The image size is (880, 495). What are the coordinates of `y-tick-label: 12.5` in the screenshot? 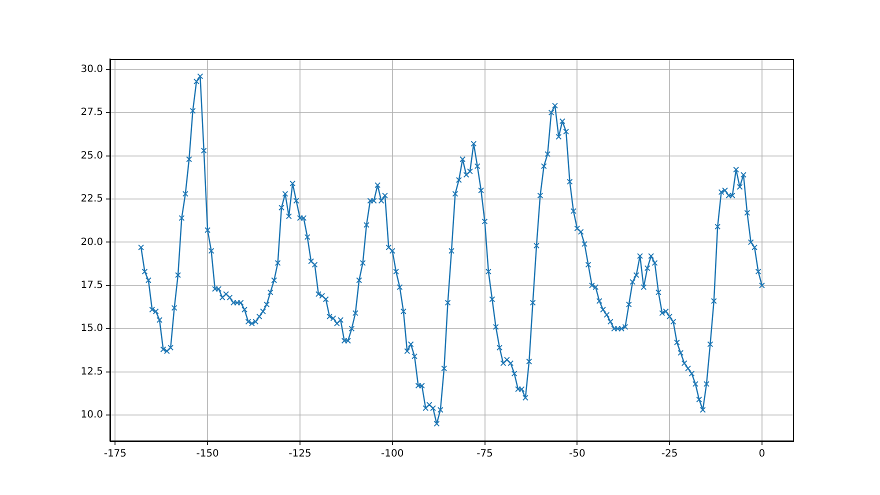 It's located at (91, 372).